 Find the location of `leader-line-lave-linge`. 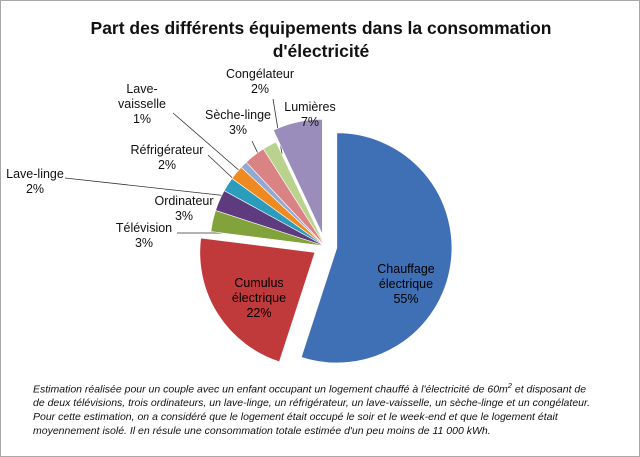

leader-line-lave-linge is located at coordinates (151, 187).